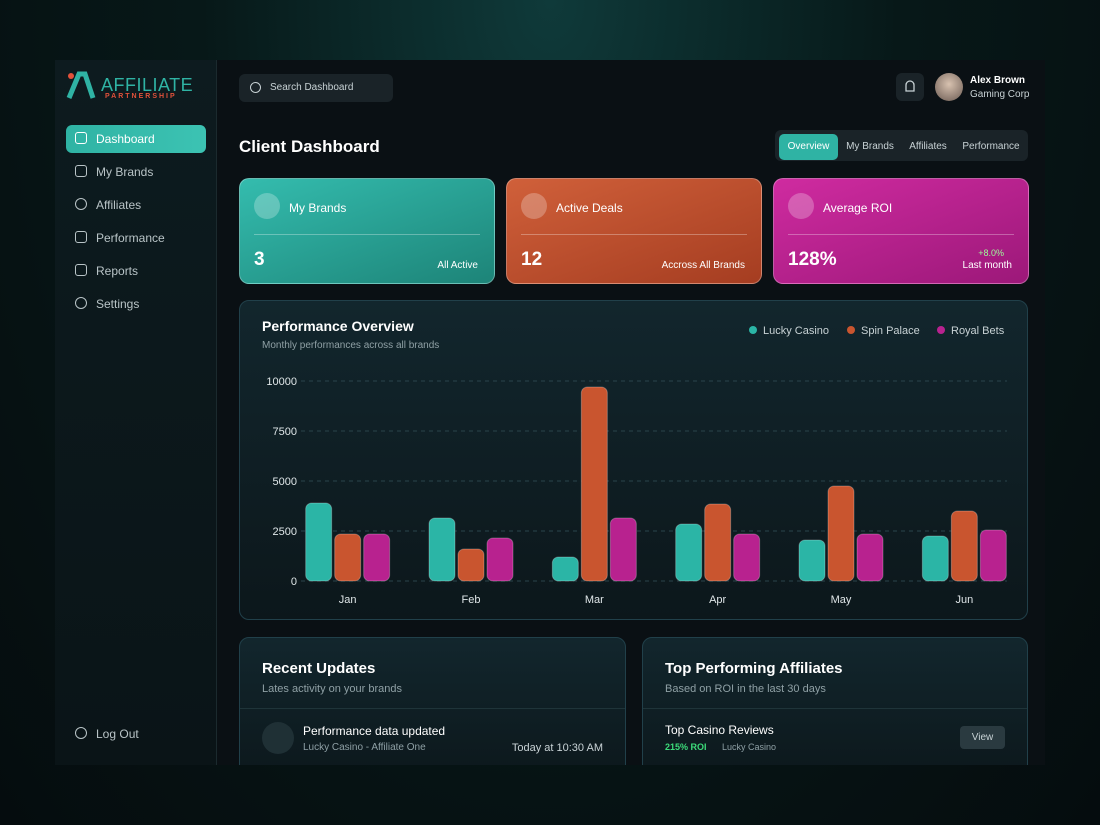  Describe the element at coordinates (374, 731) in the screenshot. I see `update-title: Performance data updated` at that location.